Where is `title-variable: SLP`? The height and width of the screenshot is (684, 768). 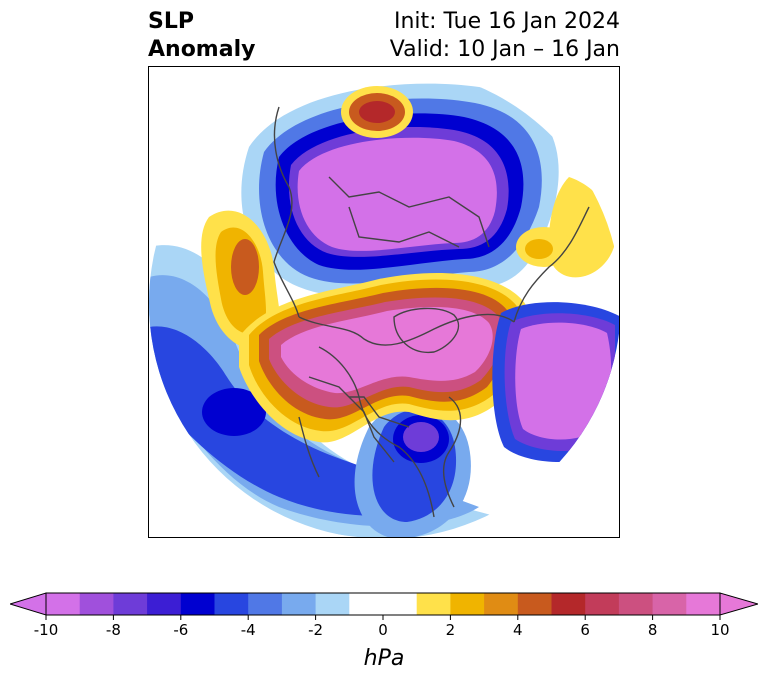
title-variable: SLP is located at coordinates (171, 21).